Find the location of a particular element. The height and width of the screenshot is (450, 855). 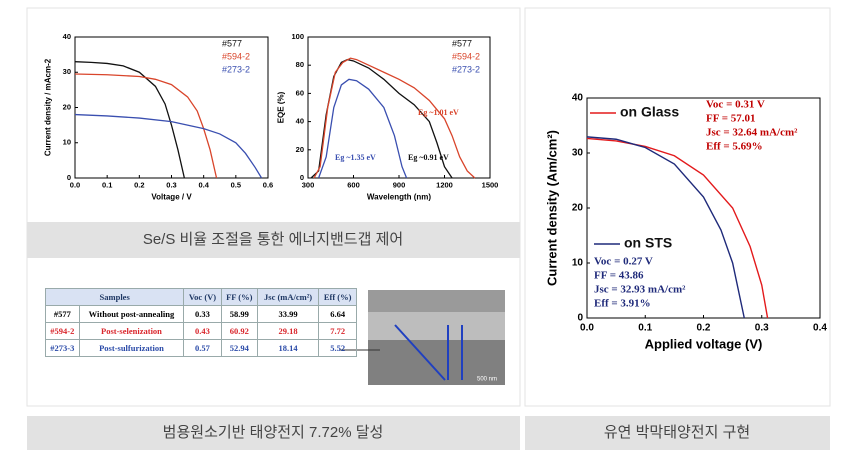

y-axis-label: Current density / mAcm-2 is located at coordinates (48, 107).